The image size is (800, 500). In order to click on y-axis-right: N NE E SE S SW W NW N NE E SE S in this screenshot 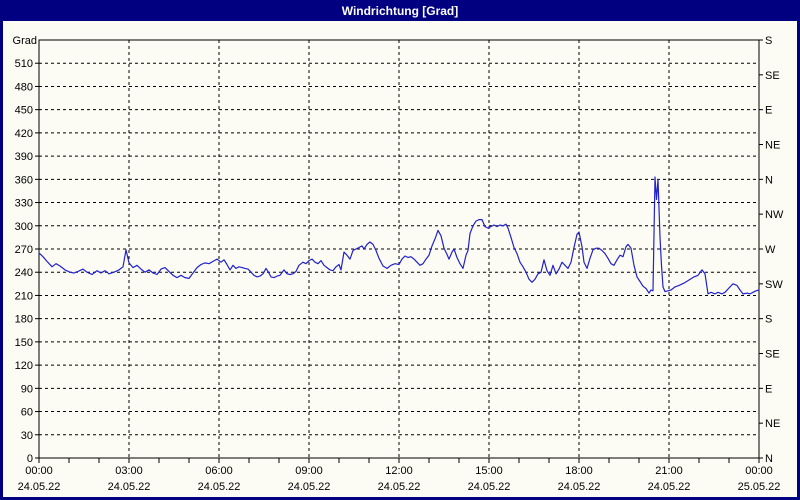, I will do `click(771, 250)`.